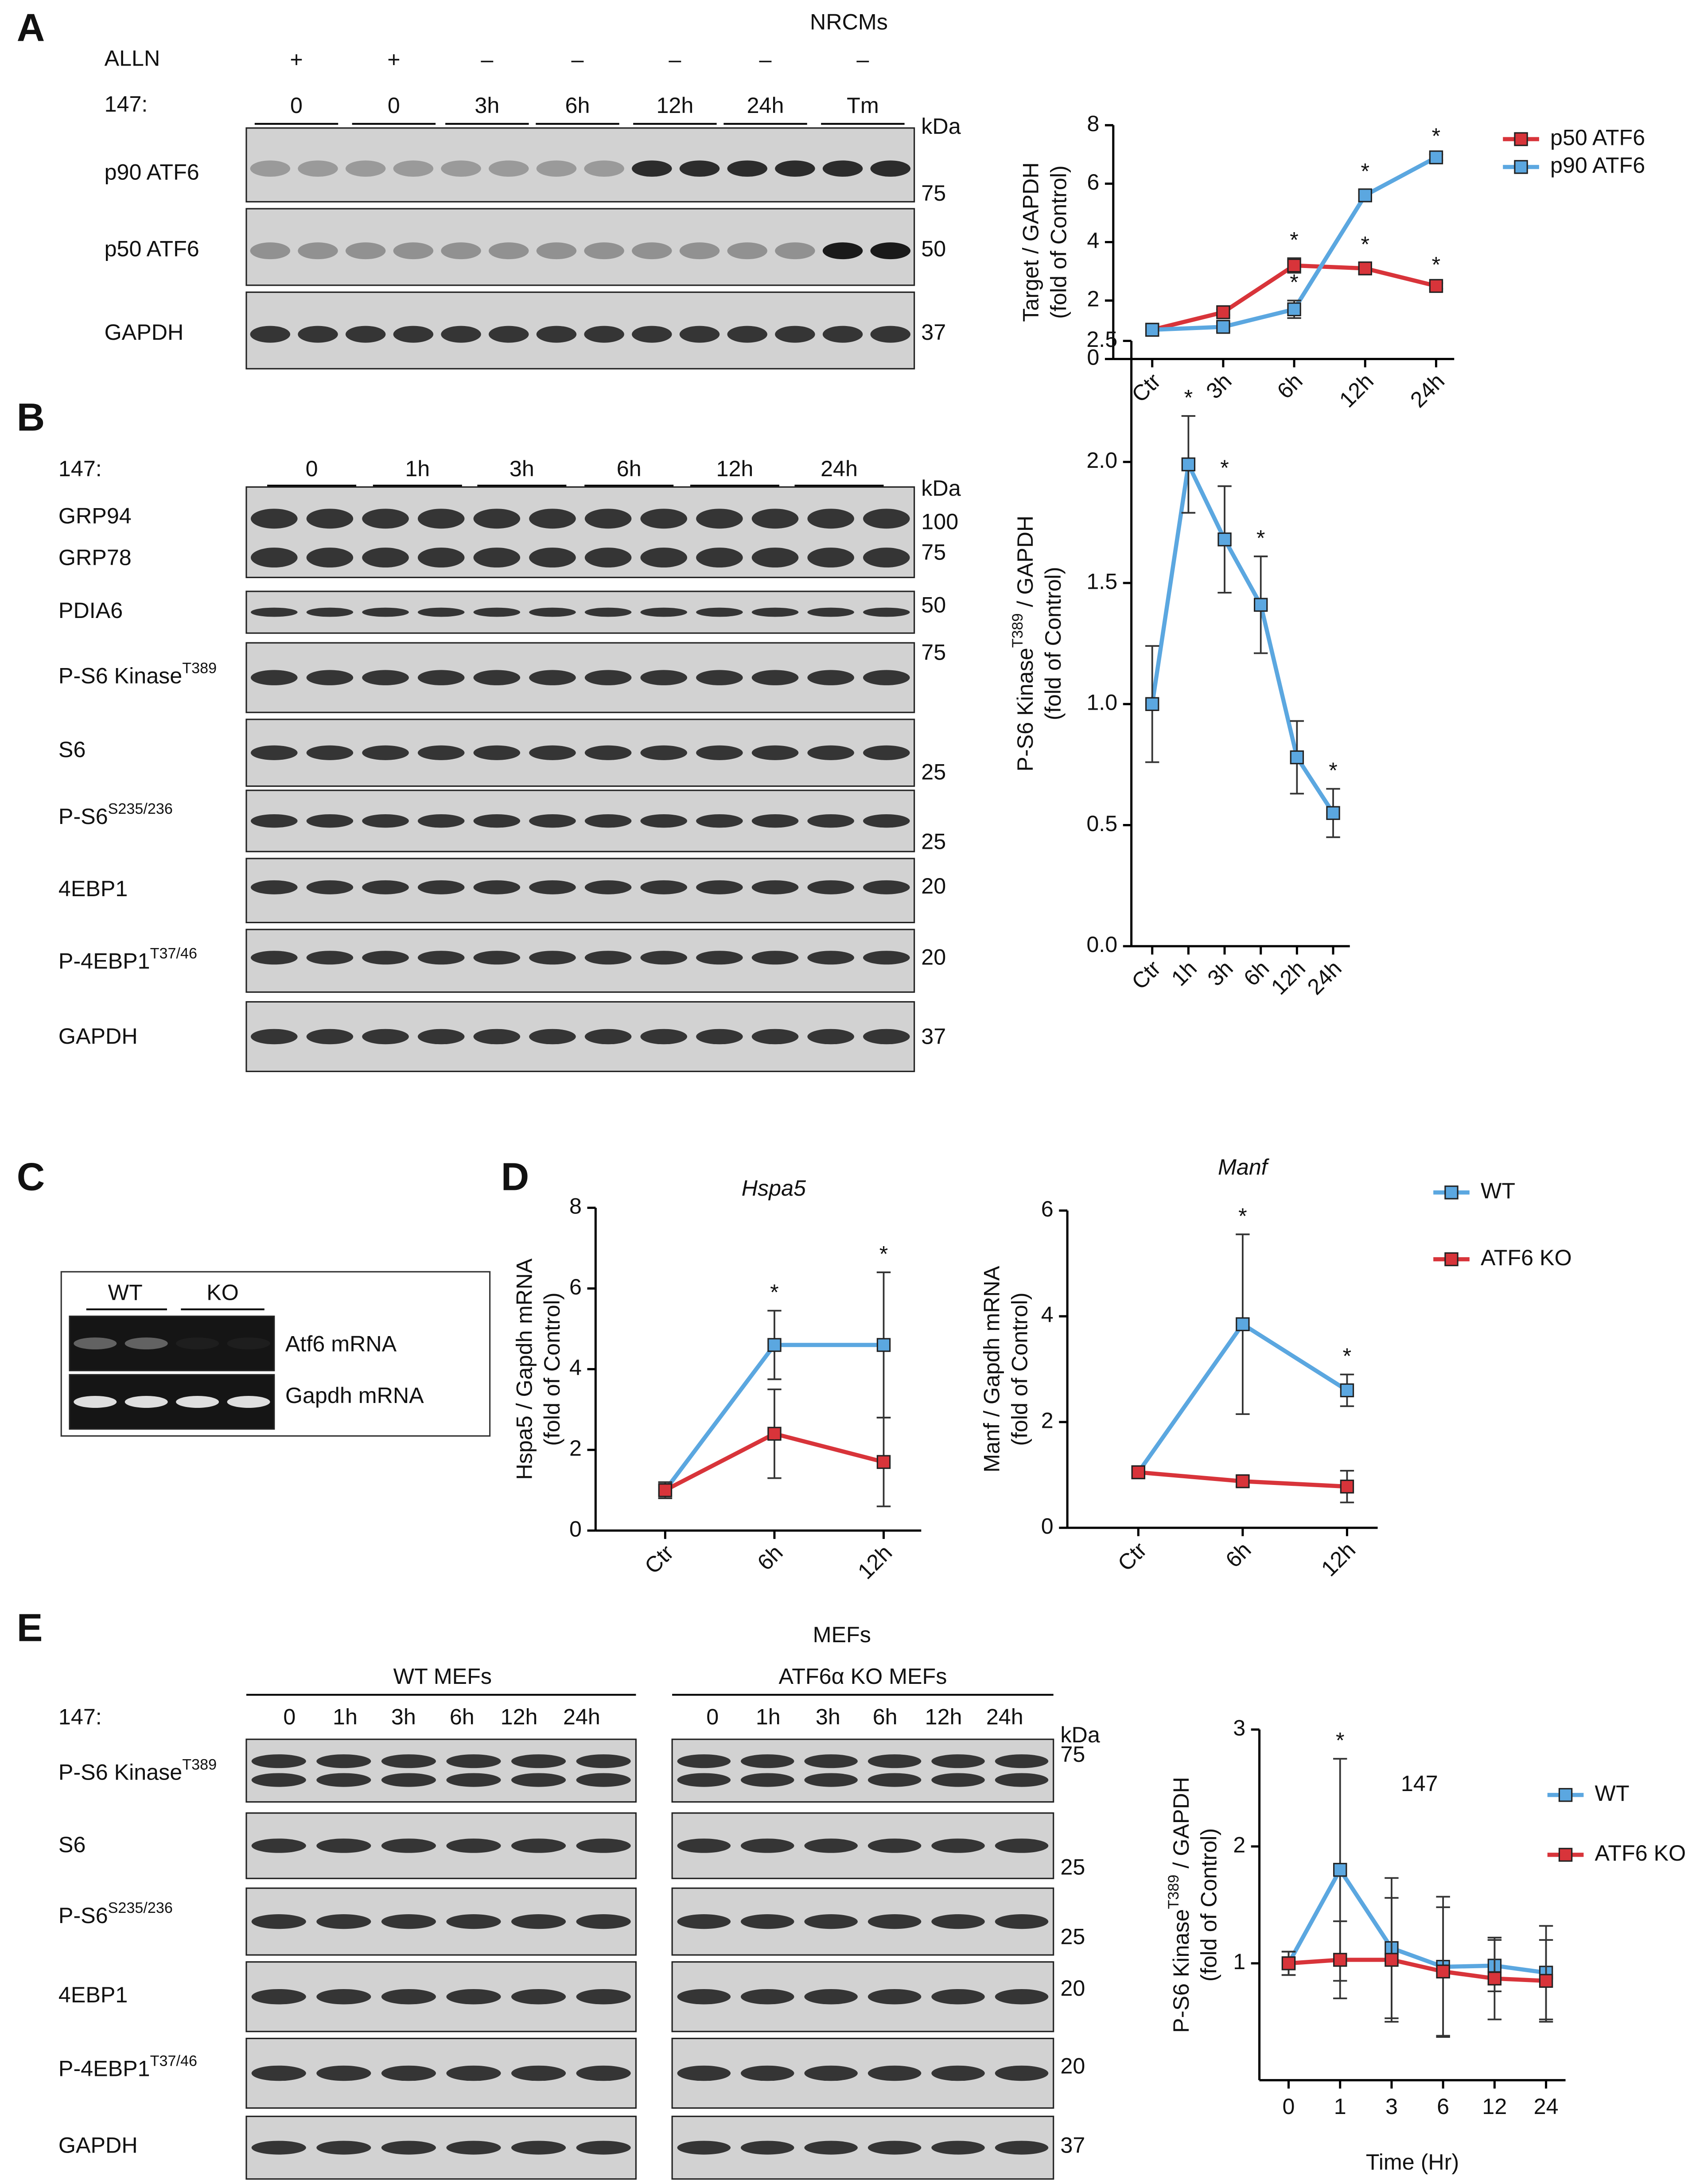 Image resolution: width=1688 pixels, height=2184 pixels. What do you see at coordinates (862, 1676) in the screenshot?
I see `group-label: ATF6α KO MEFs` at bounding box center [862, 1676].